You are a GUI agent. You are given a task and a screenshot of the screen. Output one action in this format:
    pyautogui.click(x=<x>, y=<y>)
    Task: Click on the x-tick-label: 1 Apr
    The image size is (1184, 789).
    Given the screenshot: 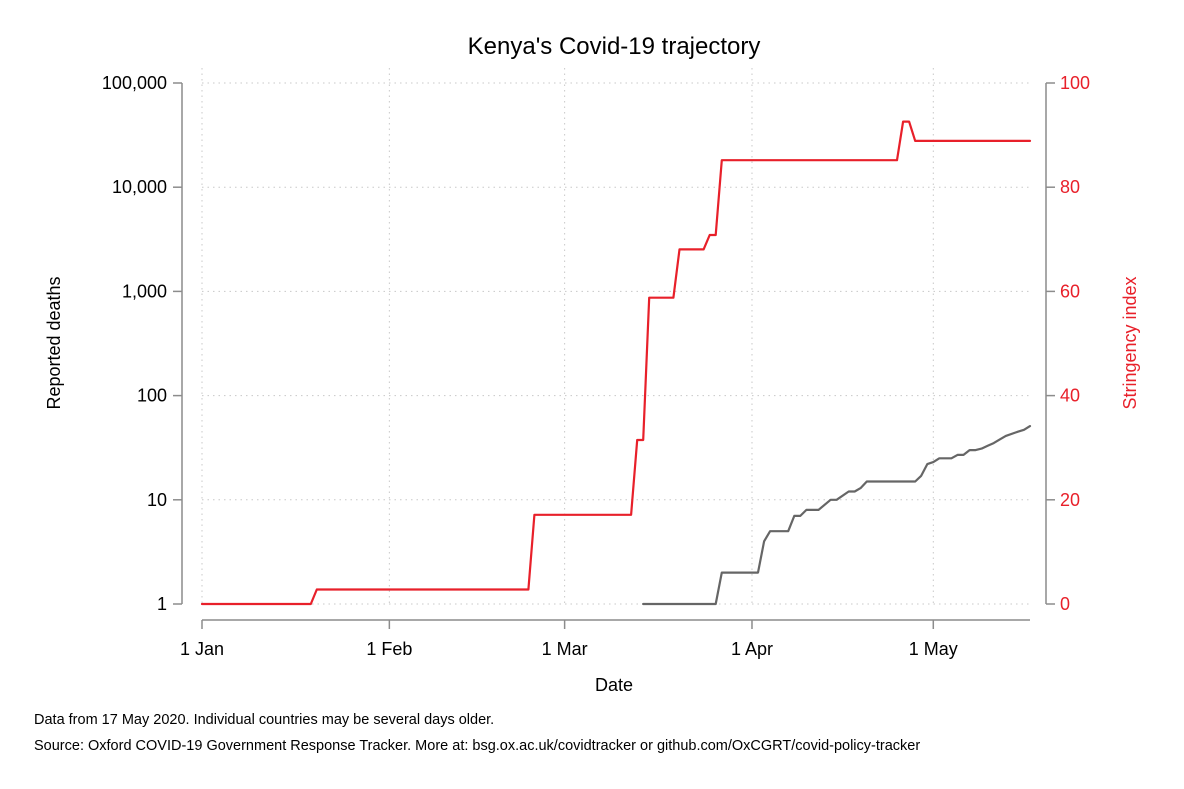 What is the action you would take?
    pyautogui.click(x=752, y=649)
    